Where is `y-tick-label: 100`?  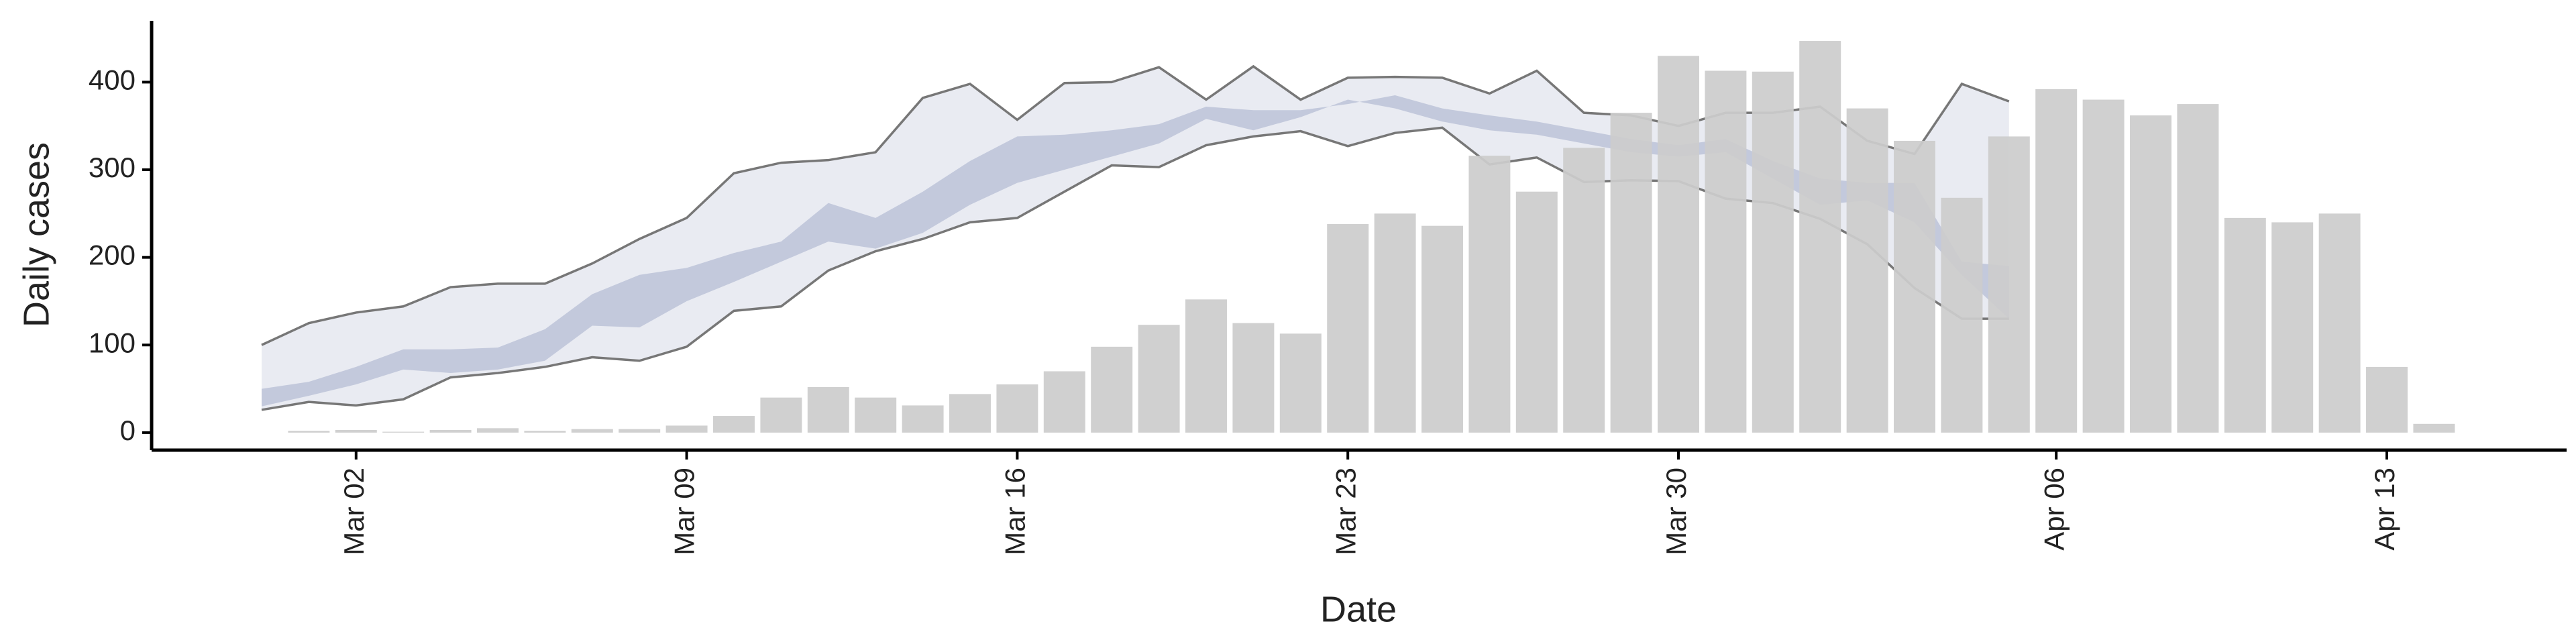
y-tick-label: 100 is located at coordinates (112, 342).